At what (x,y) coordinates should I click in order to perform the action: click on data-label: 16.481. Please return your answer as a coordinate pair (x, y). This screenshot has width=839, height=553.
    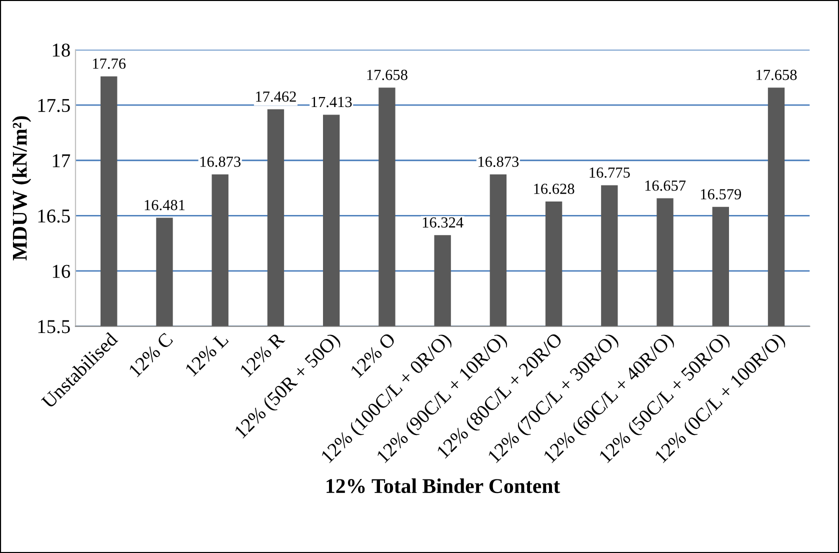
    Looking at the image, I should click on (164, 205).